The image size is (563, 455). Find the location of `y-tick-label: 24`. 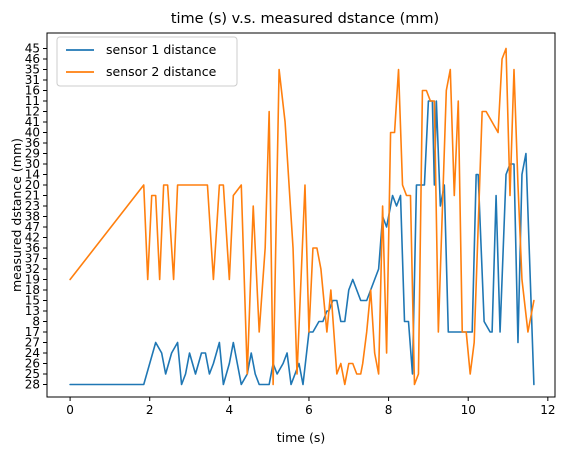

y-tick-label: 24 is located at coordinates (32, 353).